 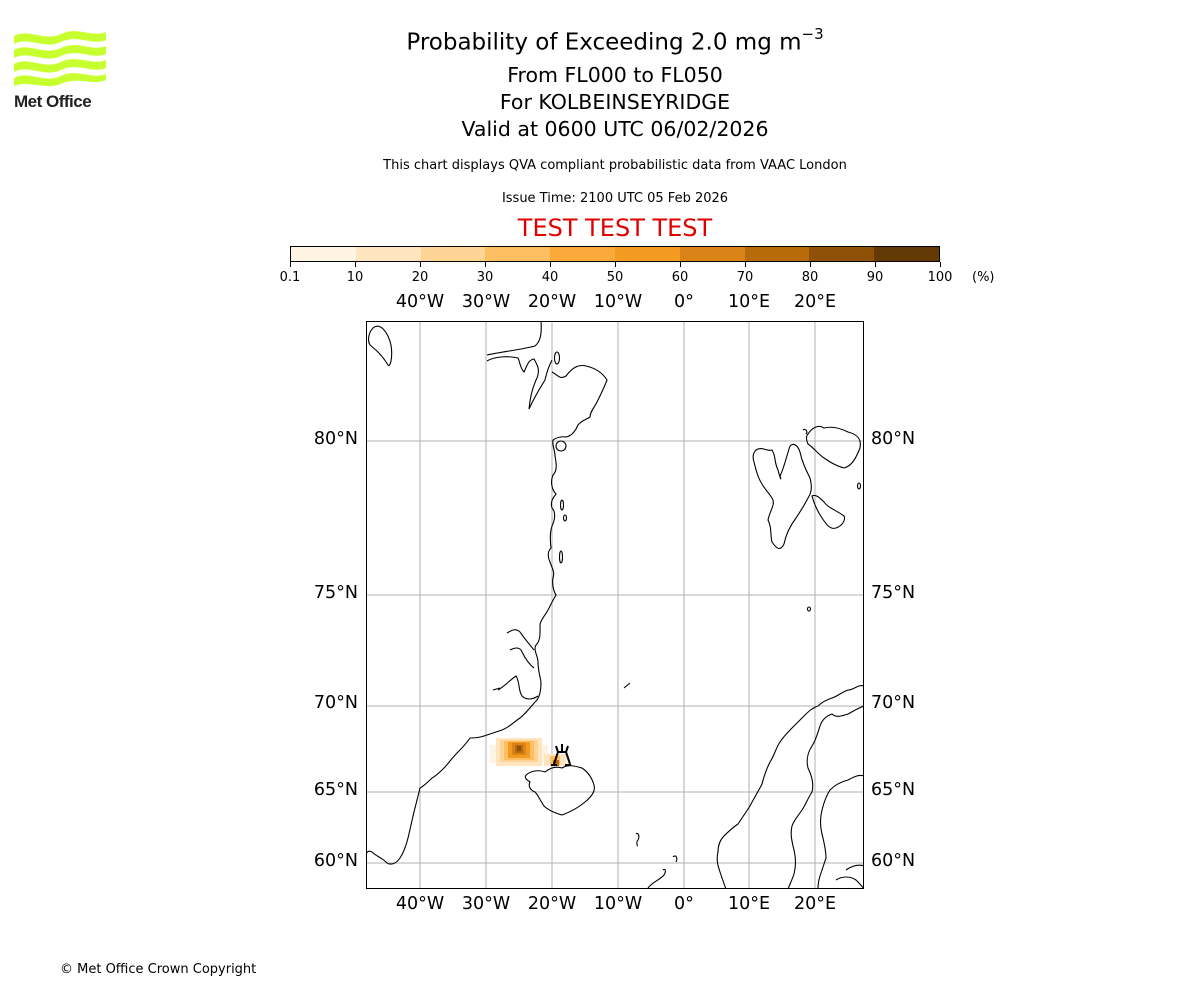 I want to click on issue-time: Issue Time: 2100 UTC 05 Feb 2026, so click(x=615, y=198).